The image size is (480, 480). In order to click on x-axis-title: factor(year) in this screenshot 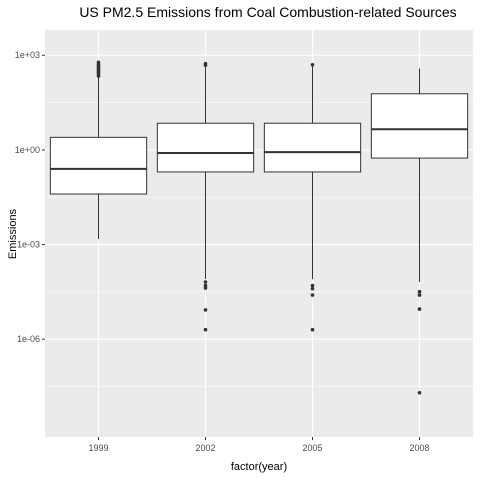, I will do `click(259, 467)`.